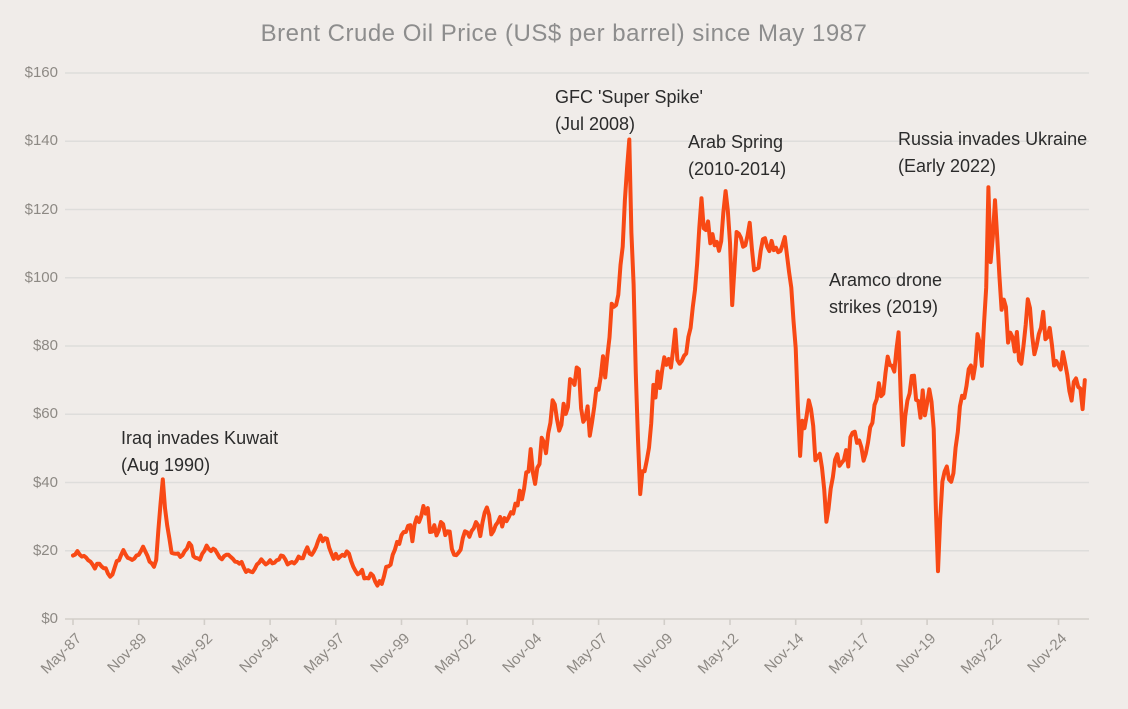 The width and height of the screenshot is (1128, 709). Describe the element at coordinates (992, 153) in the screenshot. I see `annotation-russia-invades-ukraine: Russia invades Ukraine (Early 2022)` at that location.